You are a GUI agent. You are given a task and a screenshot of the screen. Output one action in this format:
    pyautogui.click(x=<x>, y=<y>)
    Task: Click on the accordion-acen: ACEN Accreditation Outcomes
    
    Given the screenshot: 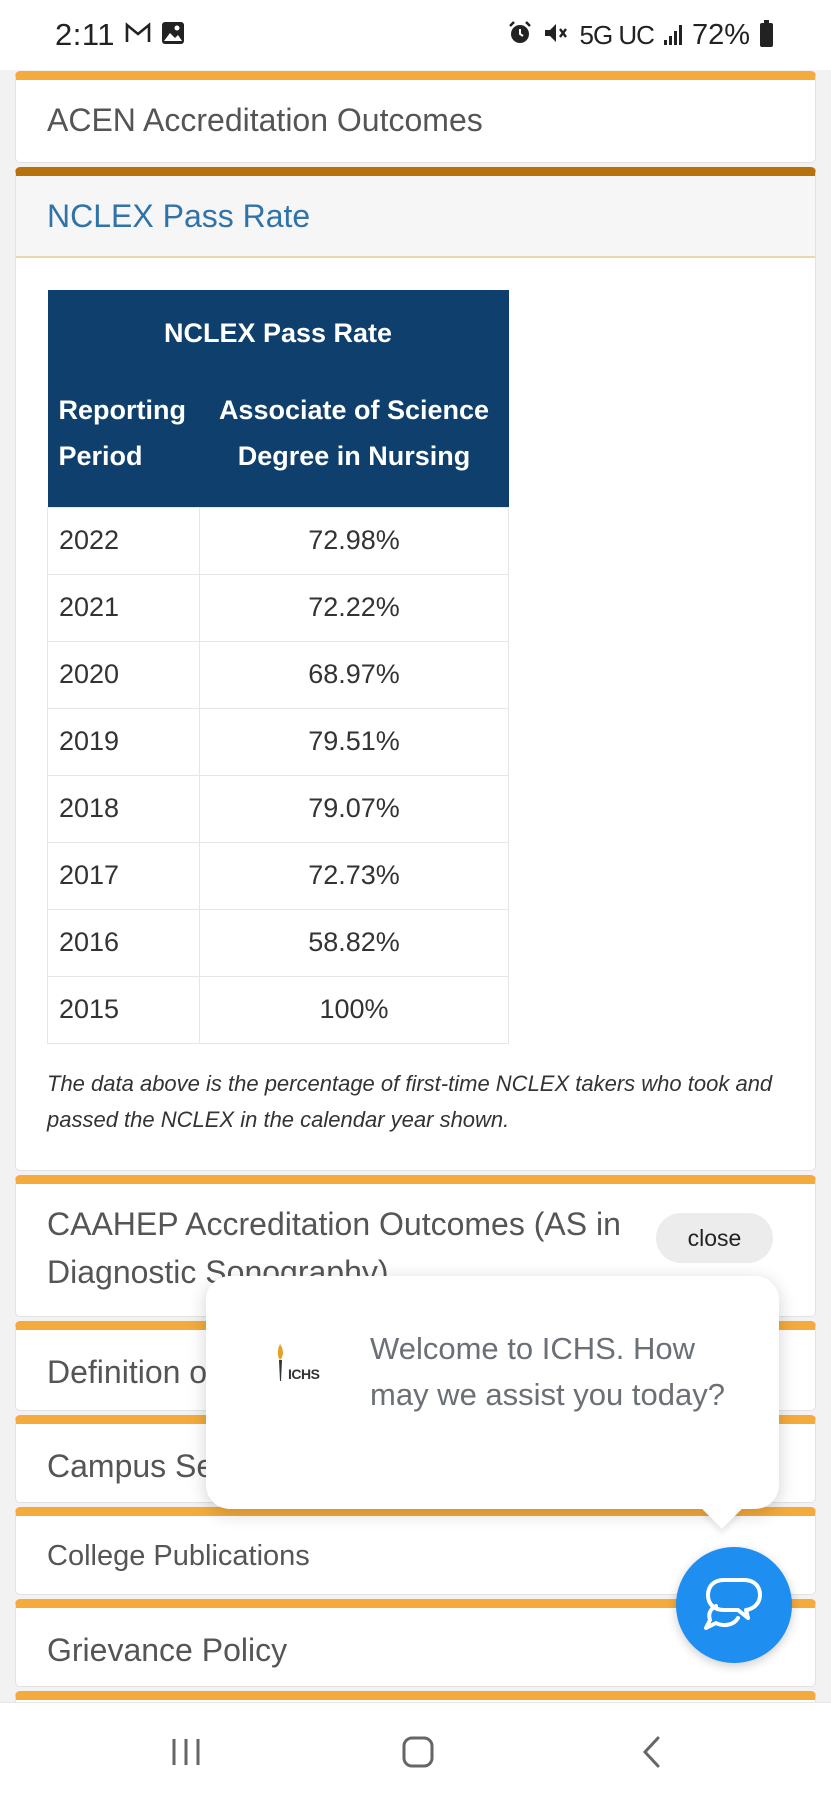 What is the action you would take?
    pyautogui.click(x=415, y=117)
    